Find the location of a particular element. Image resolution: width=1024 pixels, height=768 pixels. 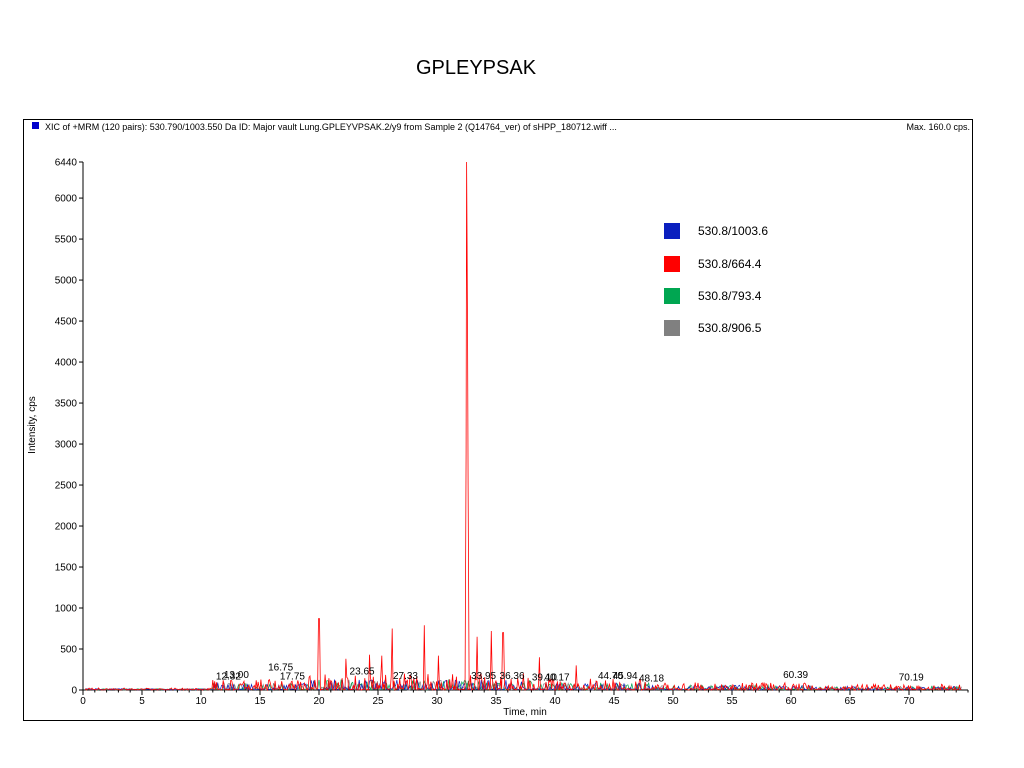

legend-label: 530.8/664.4 is located at coordinates (730, 264).